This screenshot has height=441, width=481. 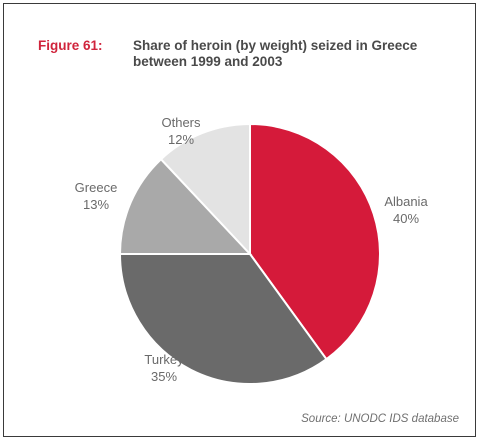 I want to click on slice-label-albania: Albania, so click(x=406, y=201).